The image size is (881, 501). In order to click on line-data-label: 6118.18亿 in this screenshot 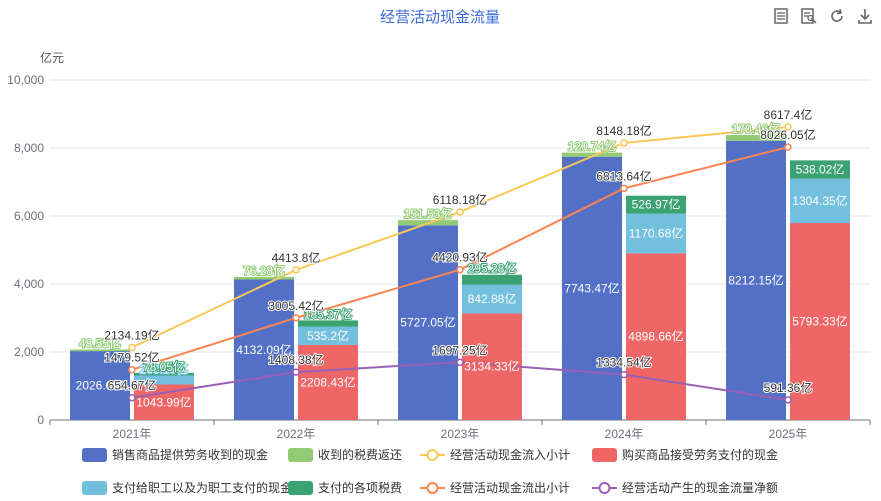, I will do `click(460, 199)`.